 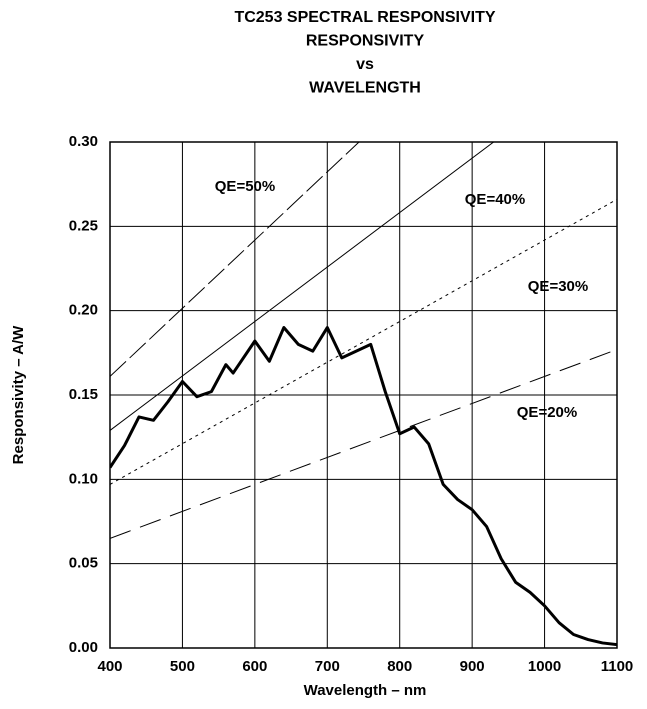 I want to click on y-tick-label: 0.25, so click(x=83, y=225).